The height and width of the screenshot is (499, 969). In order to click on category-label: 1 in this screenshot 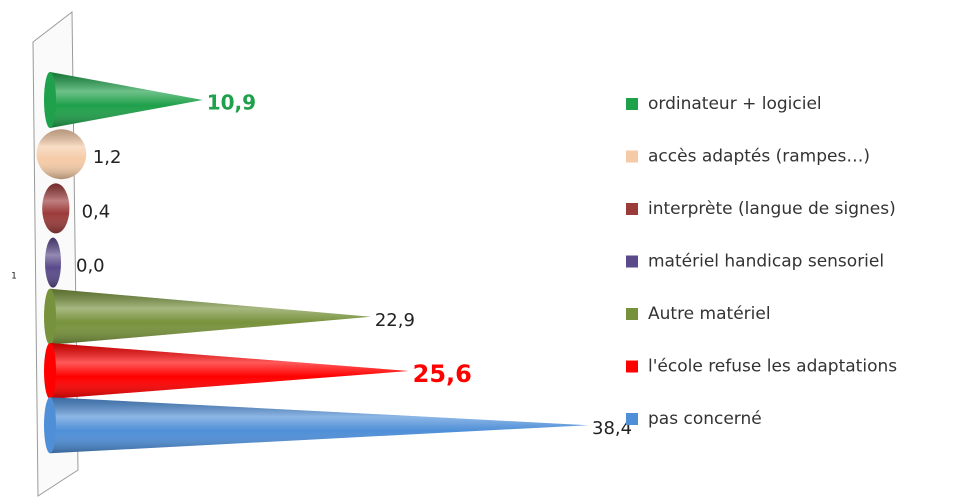, I will do `click(14, 277)`.